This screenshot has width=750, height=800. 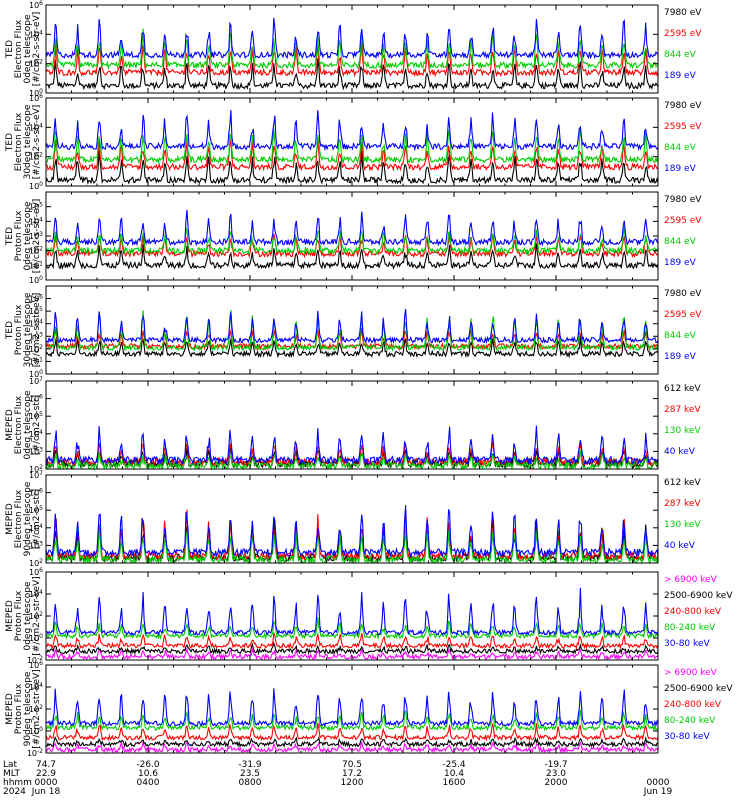 What do you see at coordinates (682, 431) in the screenshot?
I see `legend-entry: 130 keV` at bounding box center [682, 431].